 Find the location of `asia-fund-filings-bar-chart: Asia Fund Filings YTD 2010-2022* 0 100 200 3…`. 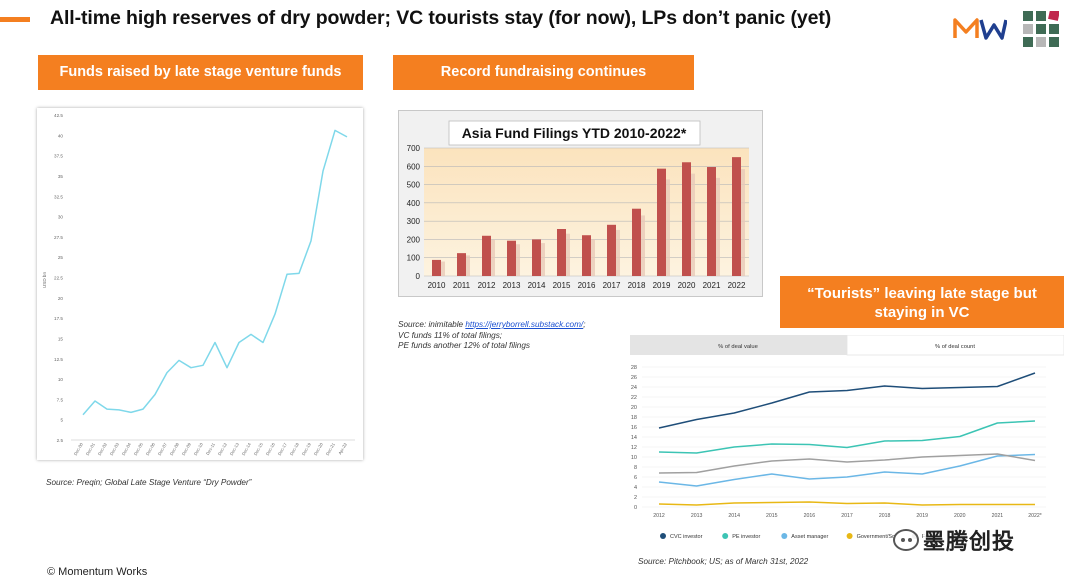

asia-fund-filings-bar-chart: Asia Fund Filings YTD 2010-2022* 0 100 200 3… is located at coordinates (578, 205).